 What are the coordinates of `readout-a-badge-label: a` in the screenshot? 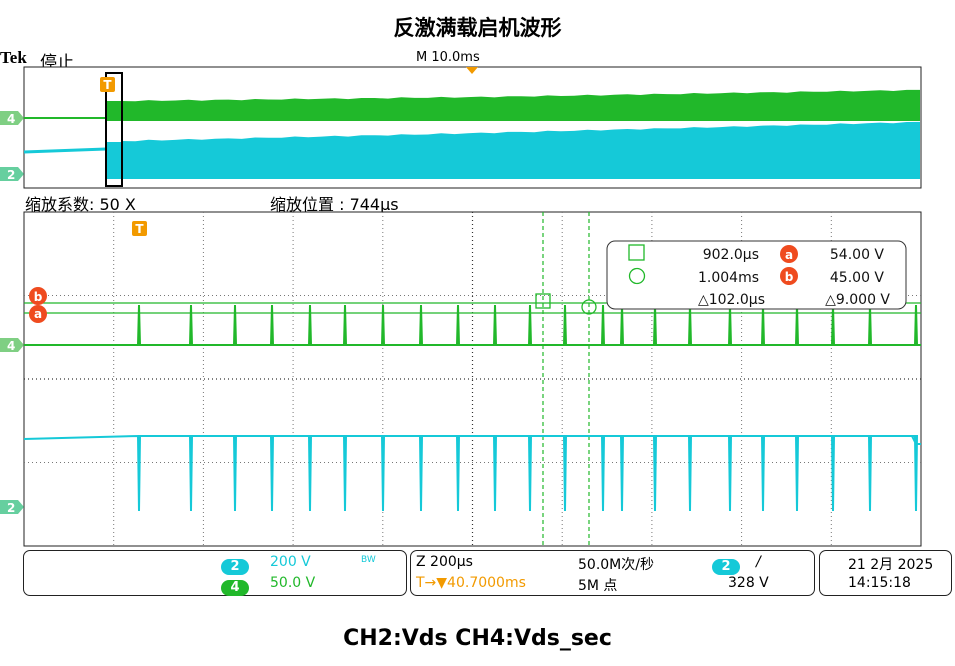 It's located at (789, 255).